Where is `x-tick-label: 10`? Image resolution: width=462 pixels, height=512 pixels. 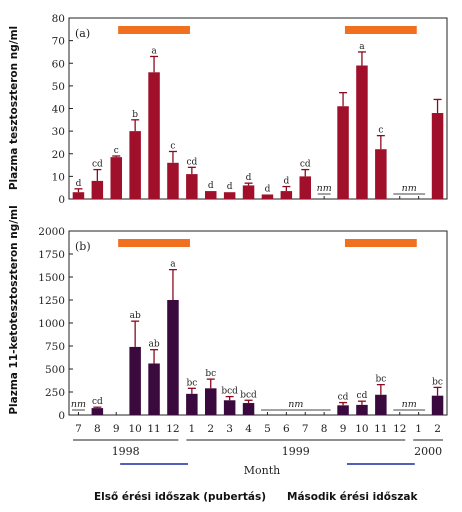
x-tick-label: 10 is located at coordinates (134, 429).